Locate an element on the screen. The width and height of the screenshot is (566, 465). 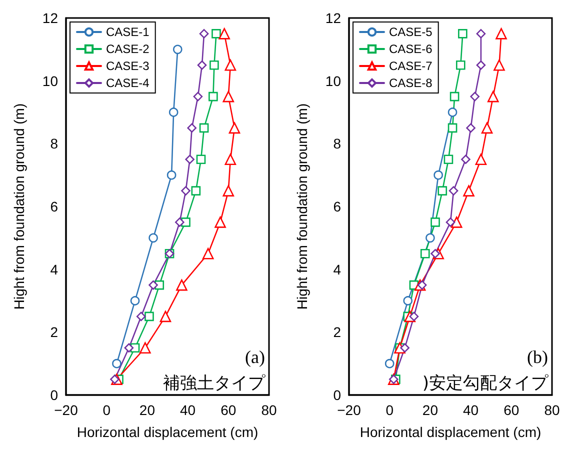
annotation: (a) is located at coordinates (255, 357).